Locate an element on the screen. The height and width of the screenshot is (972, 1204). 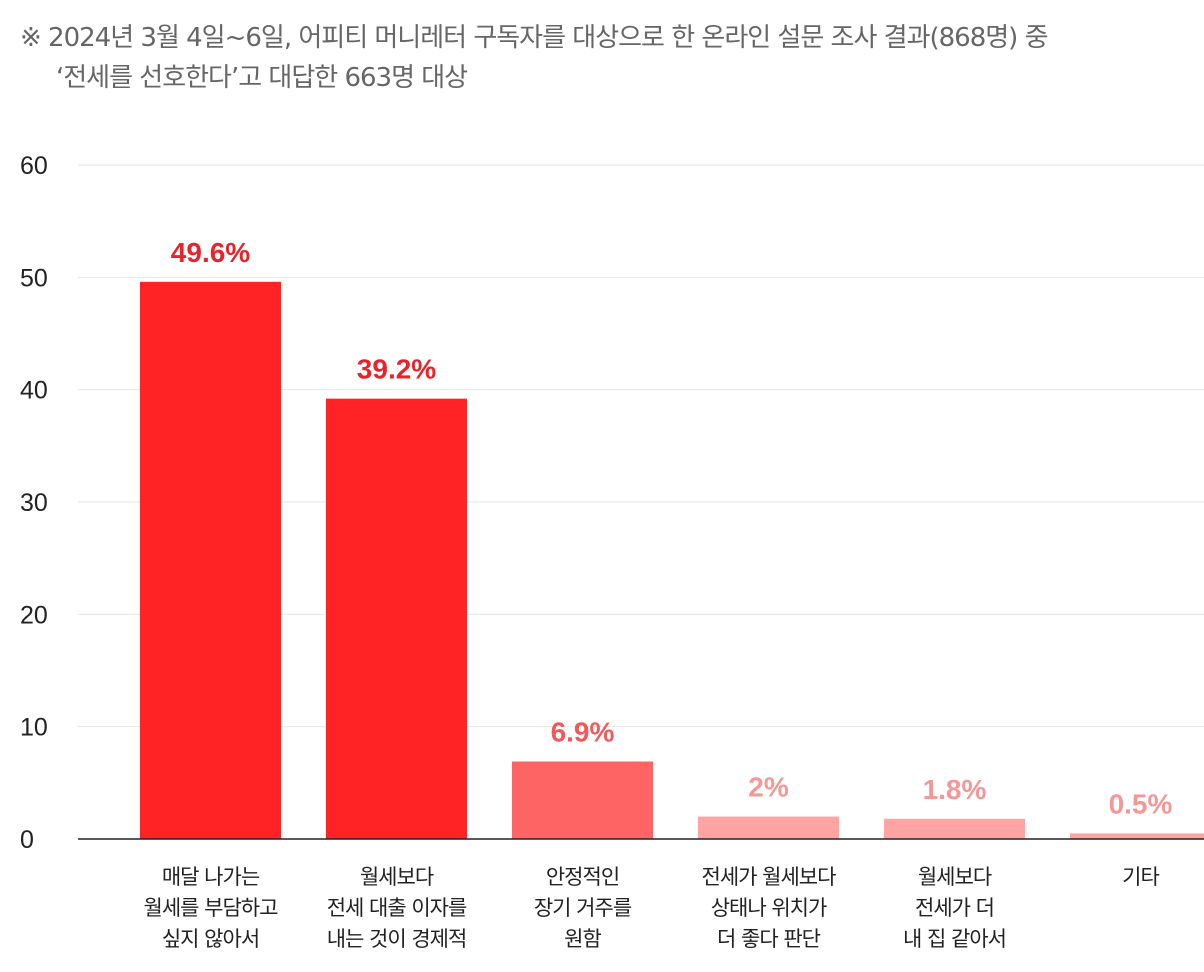
category-label-5-line-2: 전세가 더 is located at coordinates (954, 908).